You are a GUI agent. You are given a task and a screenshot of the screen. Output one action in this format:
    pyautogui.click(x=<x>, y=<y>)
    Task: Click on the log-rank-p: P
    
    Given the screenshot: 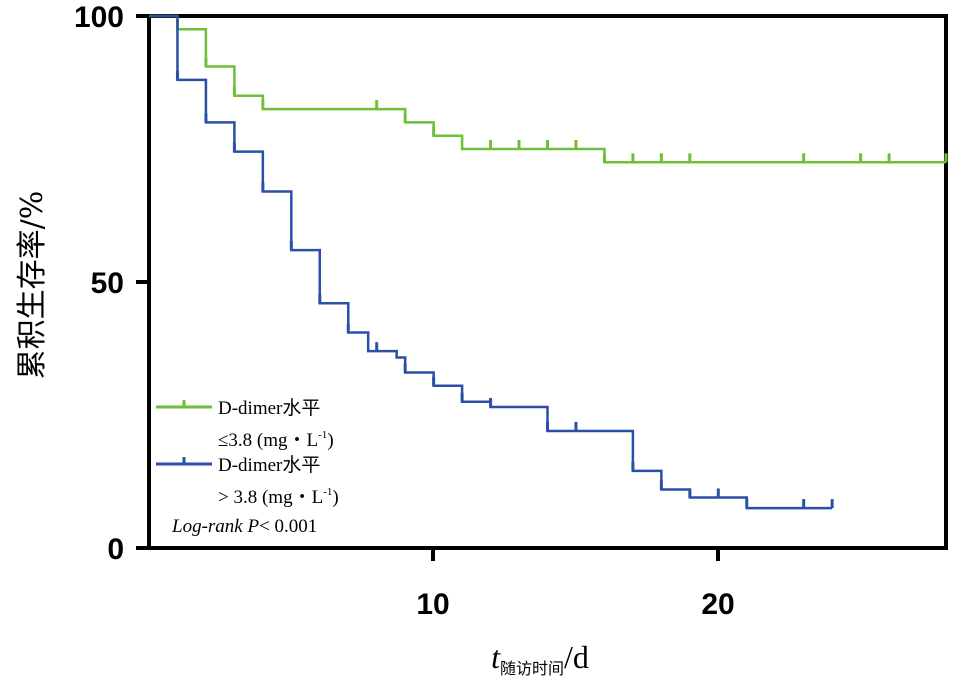 What is the action you would take?
    pyautogui.click(x=252, y=526)
    